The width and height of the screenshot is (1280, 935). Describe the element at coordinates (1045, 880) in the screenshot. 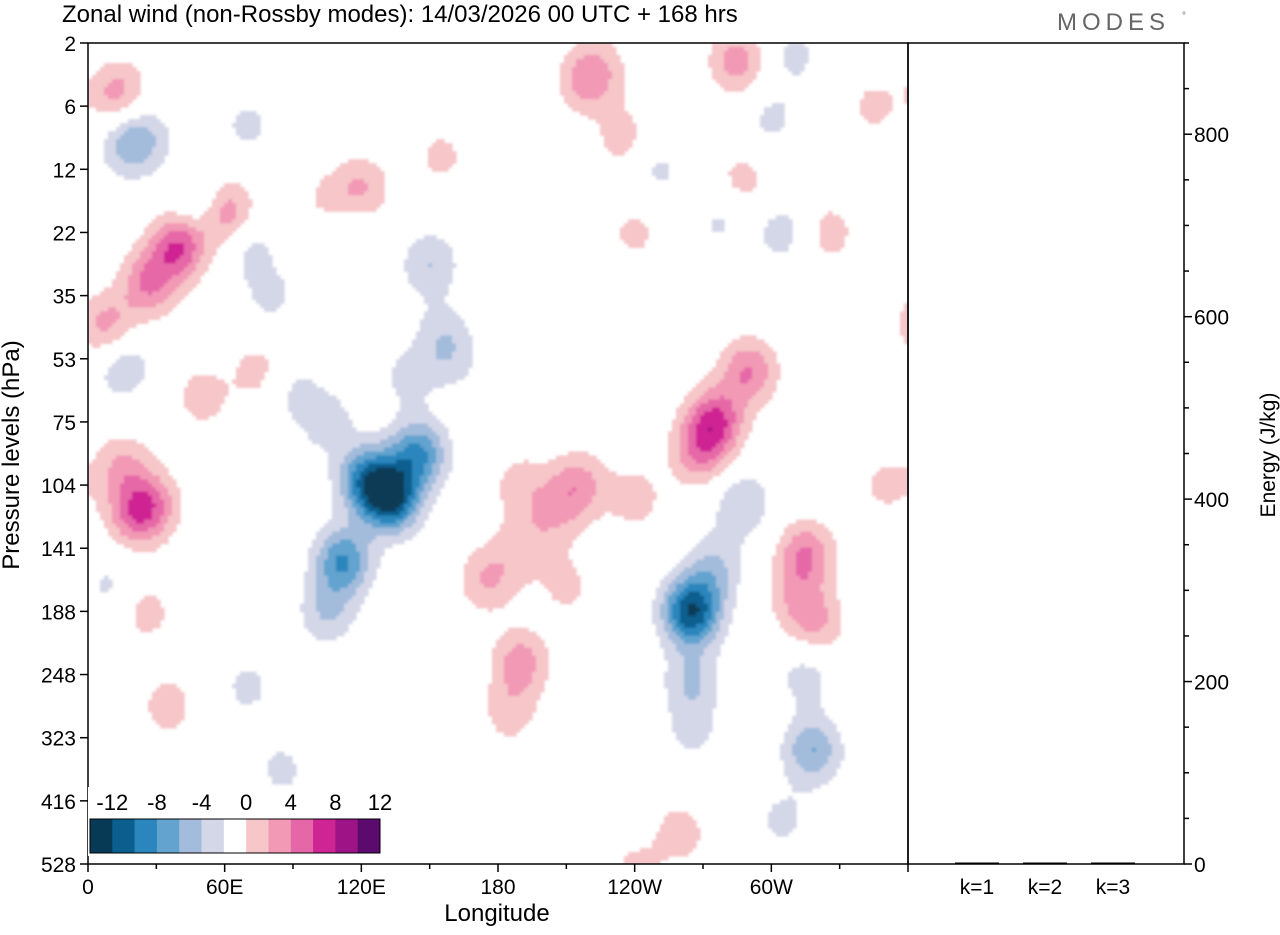

I see `energy-bars: k=1 k=2 k=3` at that location.